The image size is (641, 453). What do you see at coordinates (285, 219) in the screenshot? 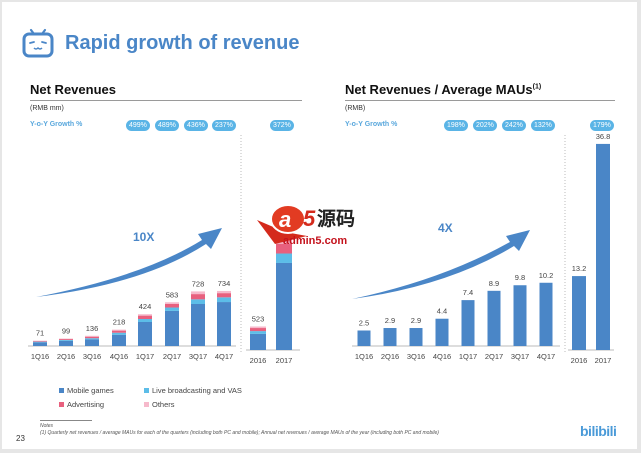
I see `svg-text: a` at bounding box center [285, 219].